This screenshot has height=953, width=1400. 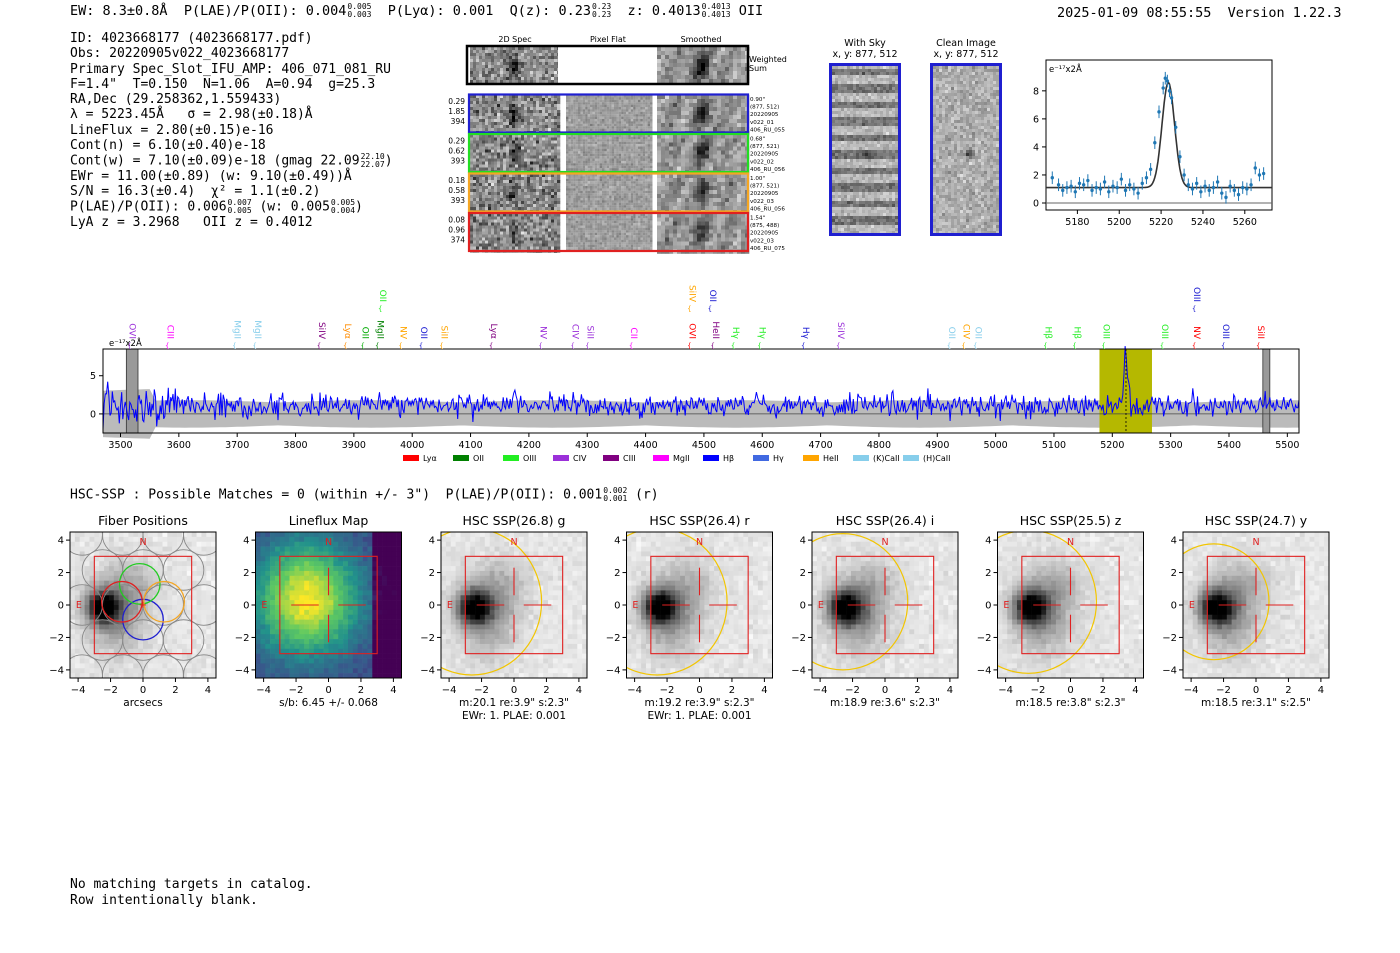 What do you see at coordinates (343, 211) in the screenshot?
I see `plae-w-lo: 0.004` at bounding box center [343, 211].